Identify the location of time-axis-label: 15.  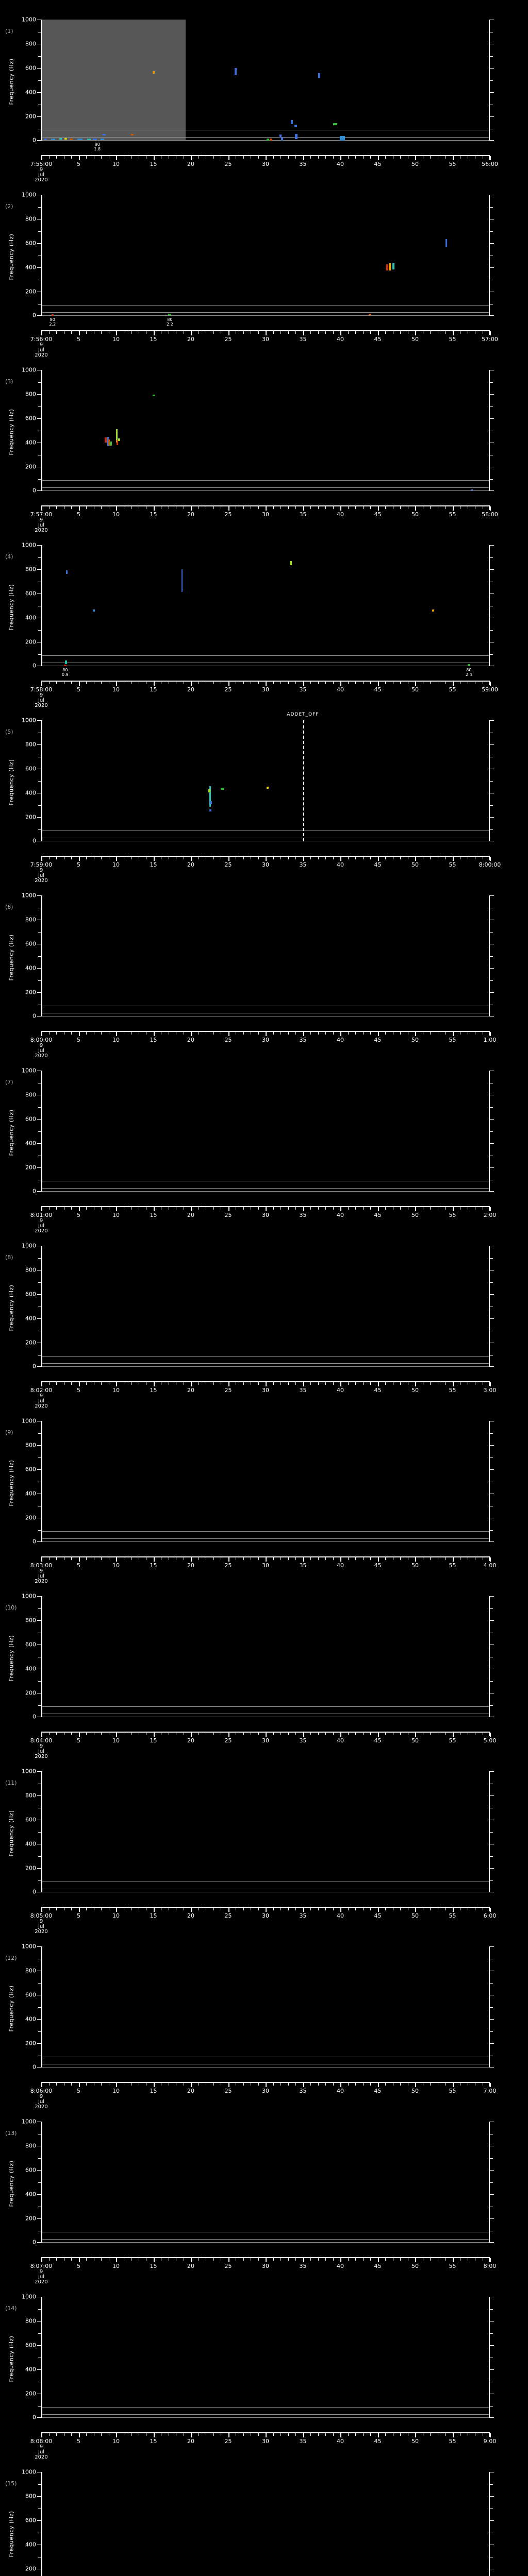
(153, 2441).